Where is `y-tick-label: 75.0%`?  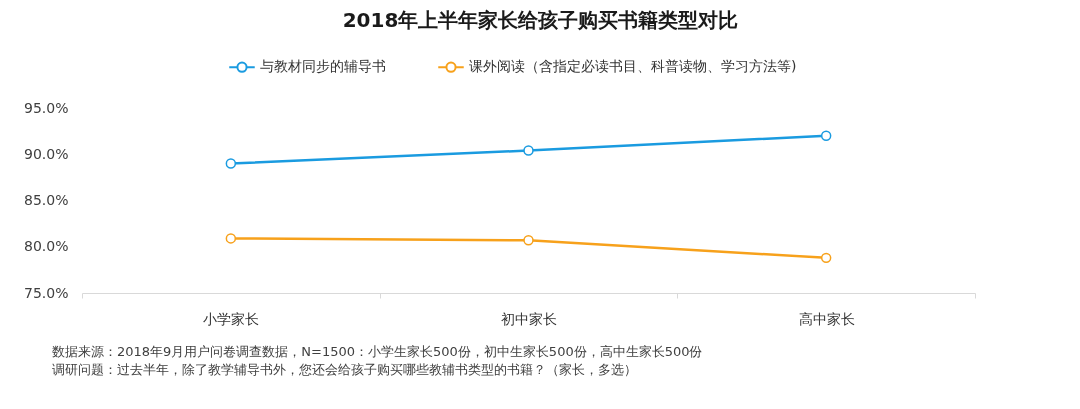 y-tick-label: 75.0% is located at coordinates (46, 292).